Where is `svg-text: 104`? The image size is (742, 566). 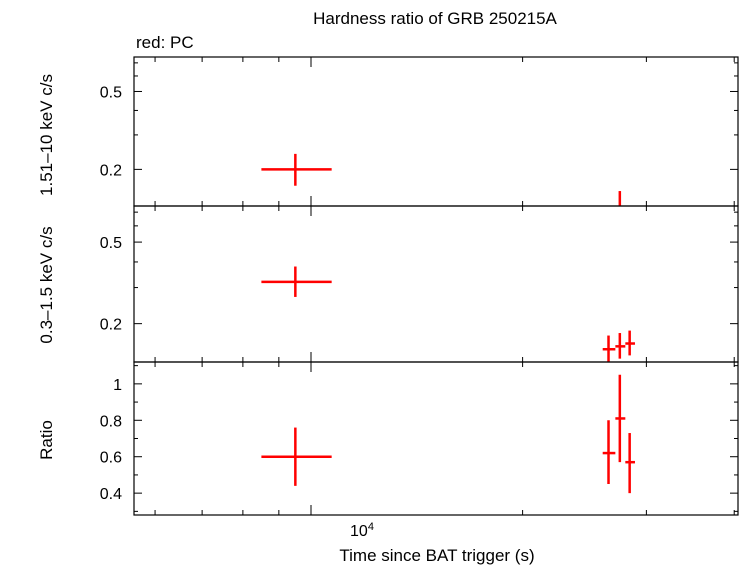 svg-text: 104 is located at coordinates (362, 530).